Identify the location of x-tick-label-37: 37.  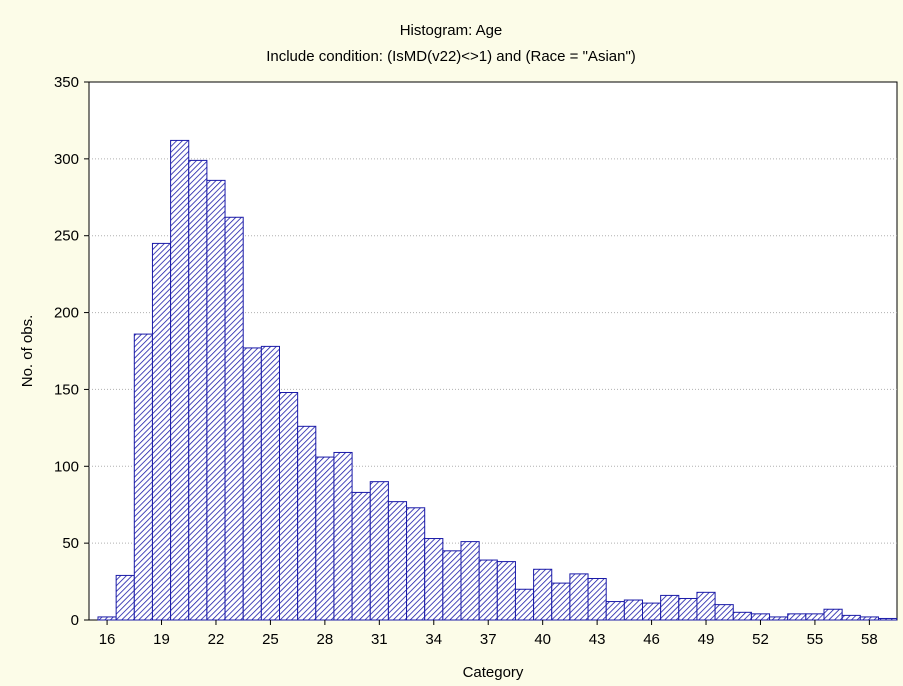
(488, 639).